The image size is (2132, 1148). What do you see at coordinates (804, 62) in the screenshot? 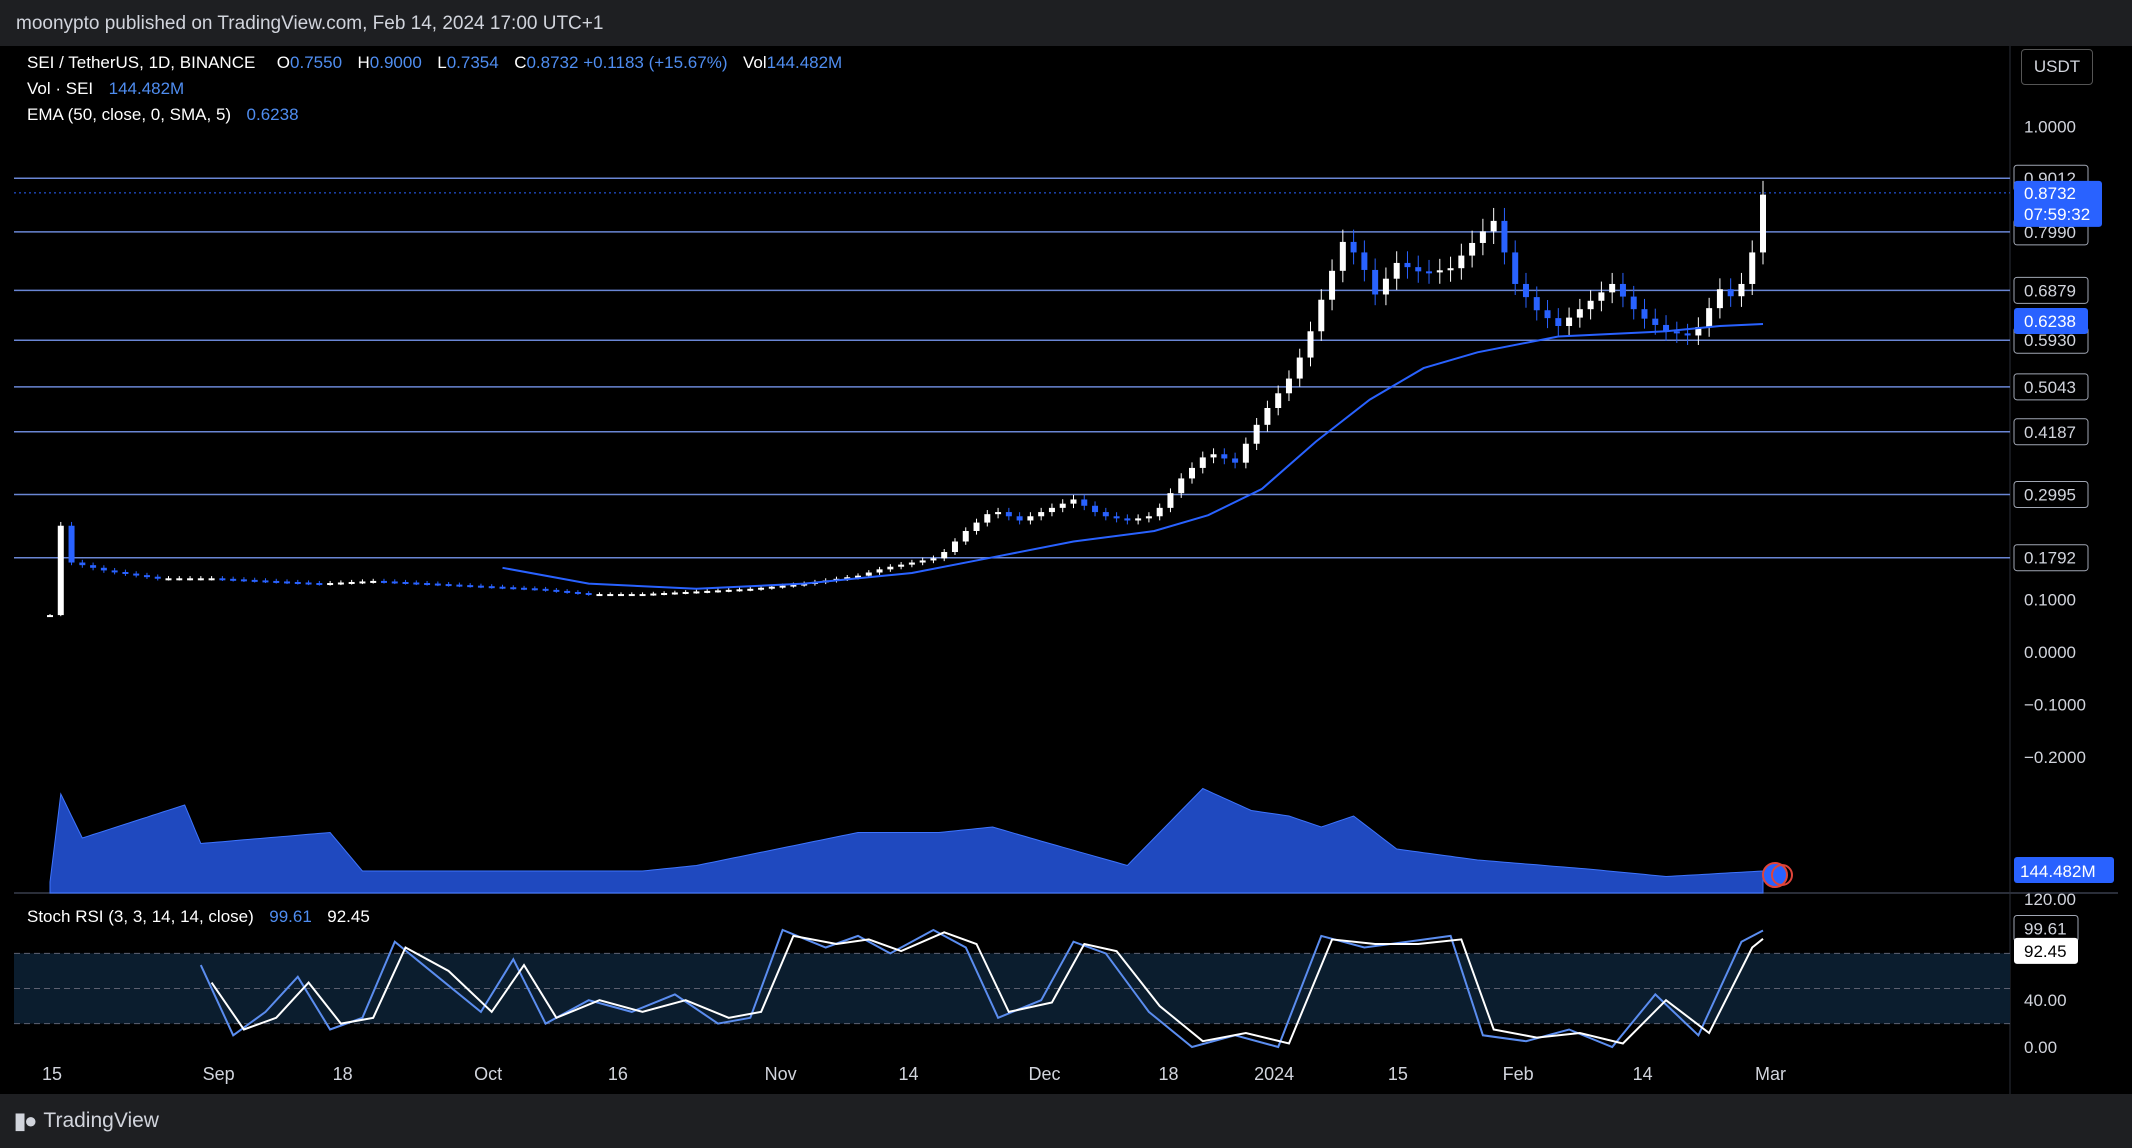
I see `vol-value: 144.482M` at bounding box center [804, 62].